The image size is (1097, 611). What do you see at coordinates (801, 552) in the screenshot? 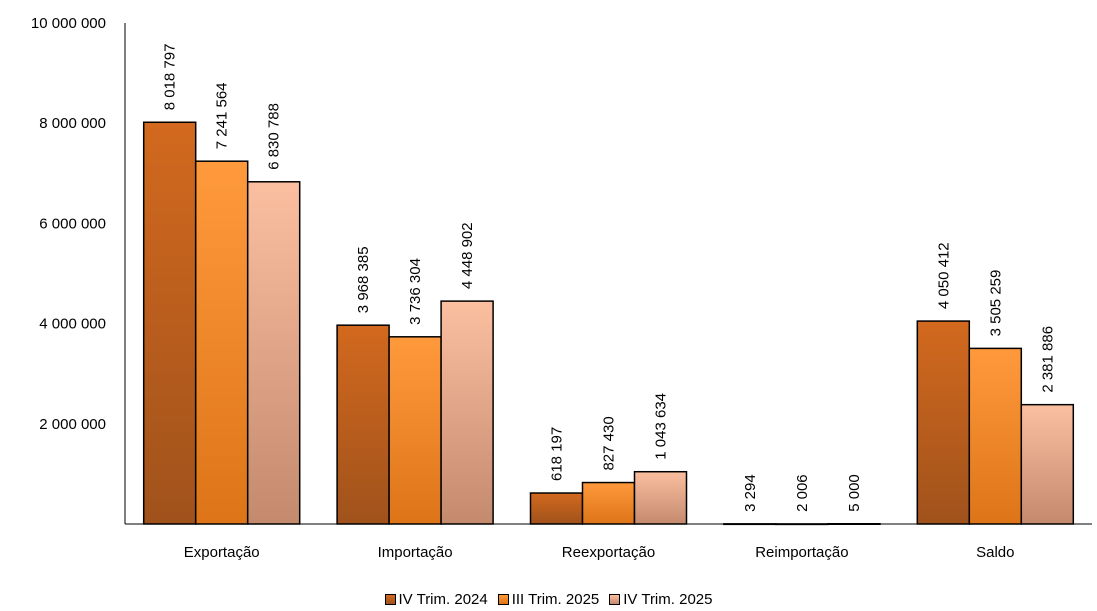
I see `x-tick-label: Reimportação` at bounding box center [801, 552].